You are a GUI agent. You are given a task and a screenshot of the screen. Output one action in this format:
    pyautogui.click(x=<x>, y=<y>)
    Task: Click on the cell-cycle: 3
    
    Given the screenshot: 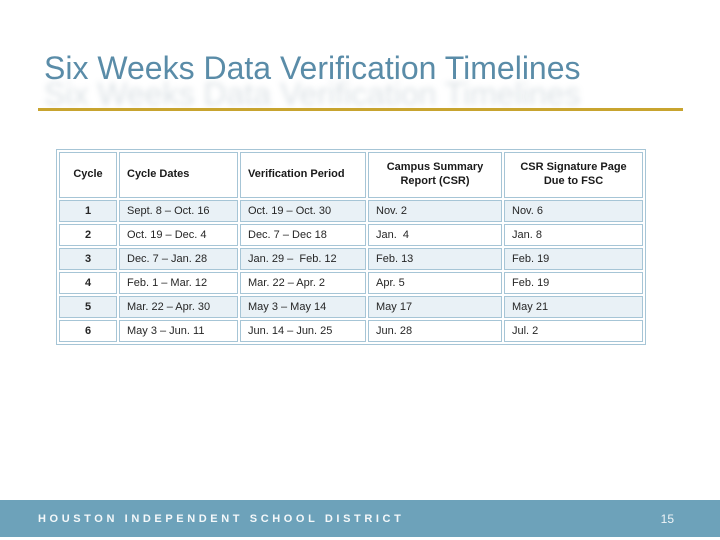 What is the action you would take?
    pyautogui.click(x=88, y=259)
    